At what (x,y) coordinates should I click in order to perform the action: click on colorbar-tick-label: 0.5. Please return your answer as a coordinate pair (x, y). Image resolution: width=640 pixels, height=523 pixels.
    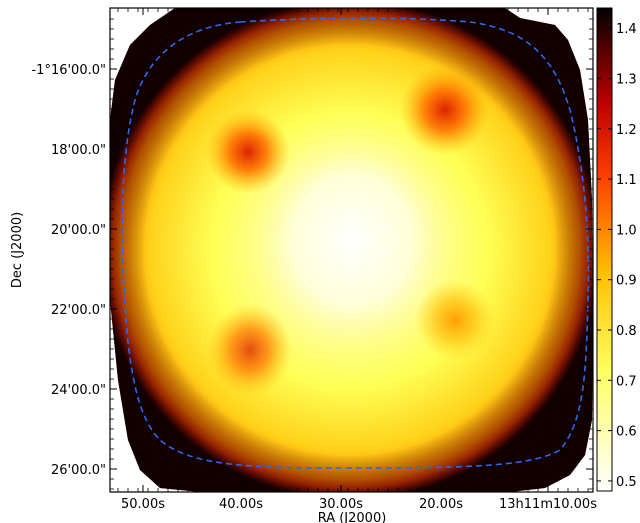
    Looking at the image, I should click on (626, 482).